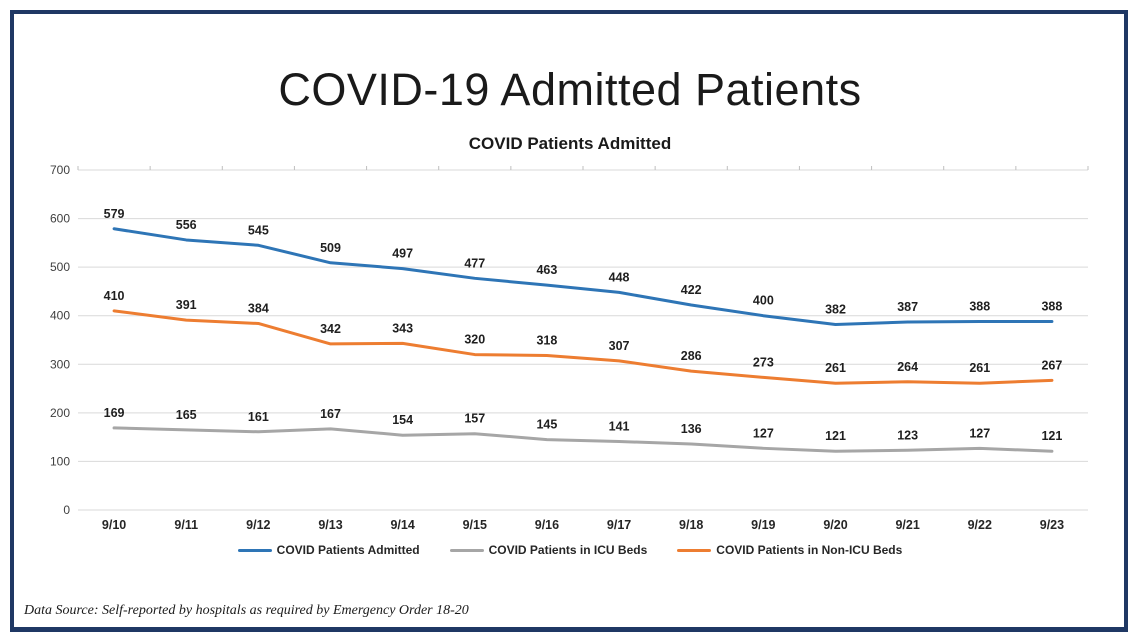 This screenshot has height=640, width=1140. Describe the element at coordinates (114, 296) in the screenshot. I see `data-label: 410` at that location.